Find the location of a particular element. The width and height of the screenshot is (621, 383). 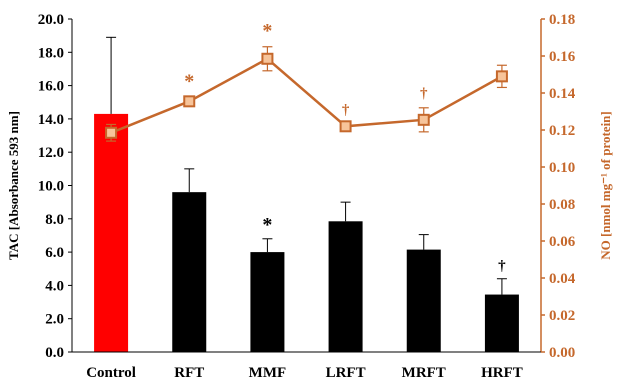

x-tick-label-lrft: LRFT is located at coordinates (346, 373).